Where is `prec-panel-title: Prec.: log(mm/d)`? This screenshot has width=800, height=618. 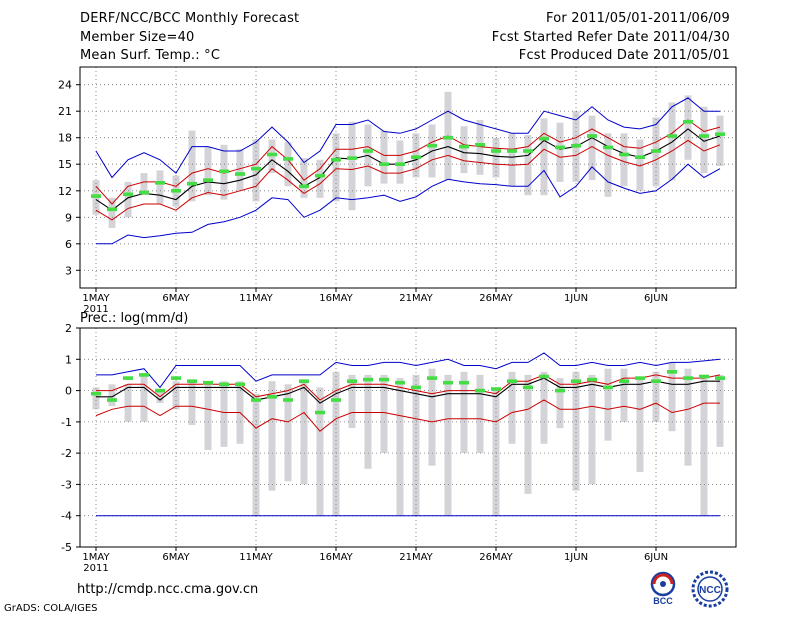 prec-panel-title: Prec.: log(mm/d) is located at coordinates (134, 318).